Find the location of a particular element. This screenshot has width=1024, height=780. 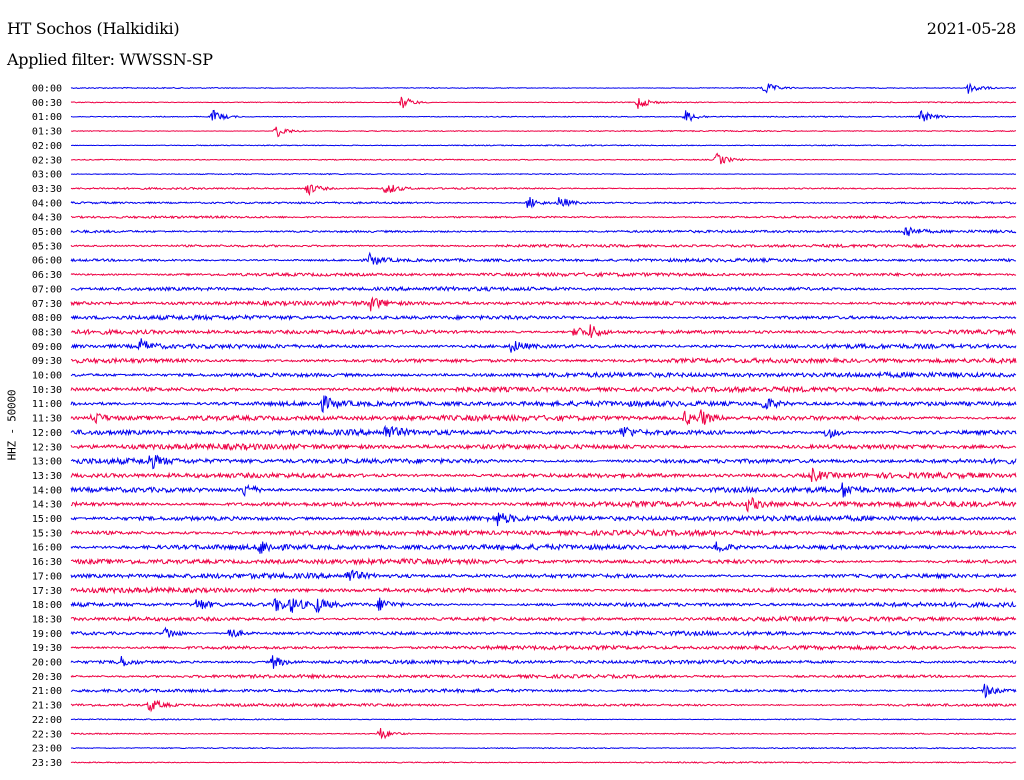

row-time-label: 13:30 is located at coordinates (47, 476).